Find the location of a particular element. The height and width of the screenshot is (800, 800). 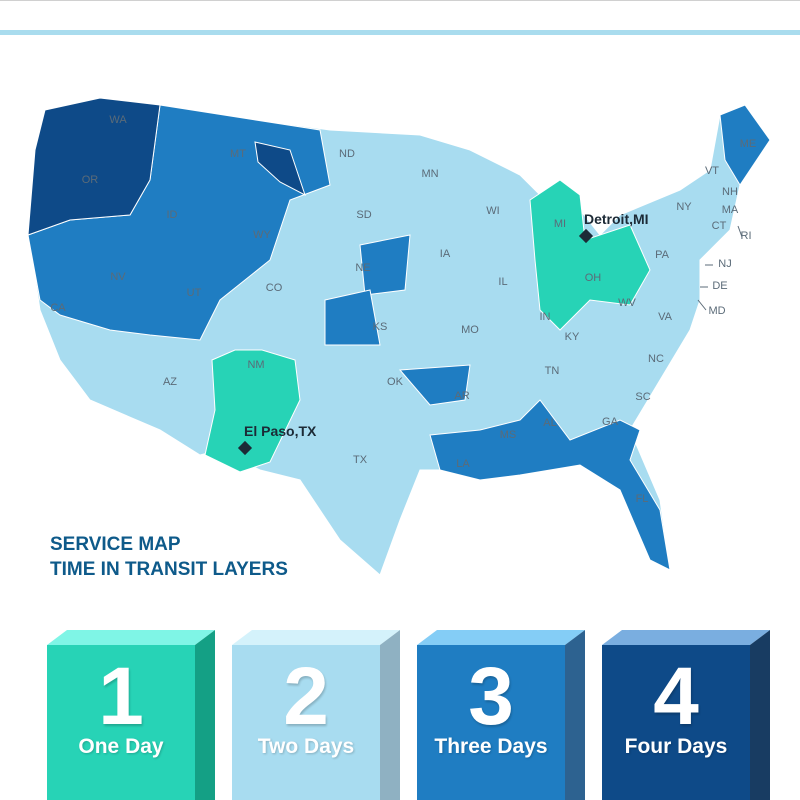

northwest-four-day-zone is located at coordinates (94, 166).